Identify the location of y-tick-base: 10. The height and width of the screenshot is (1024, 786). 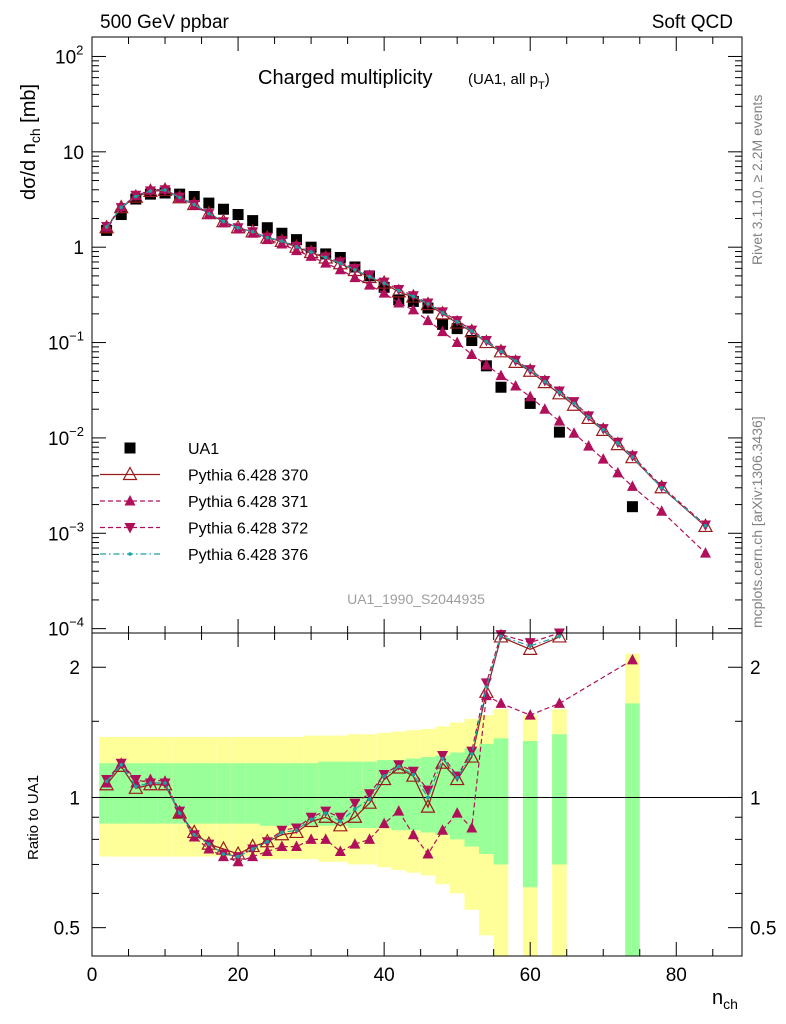
(58, 344).